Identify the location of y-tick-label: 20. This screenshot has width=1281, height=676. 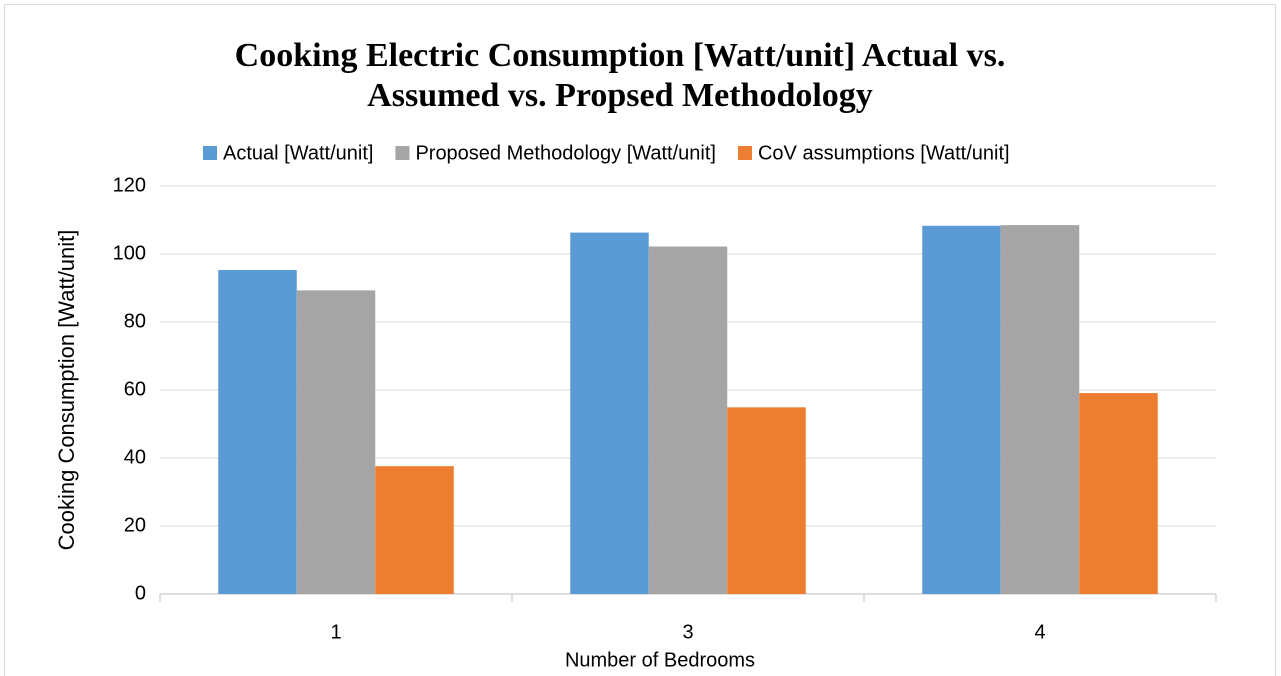
(135, 525).